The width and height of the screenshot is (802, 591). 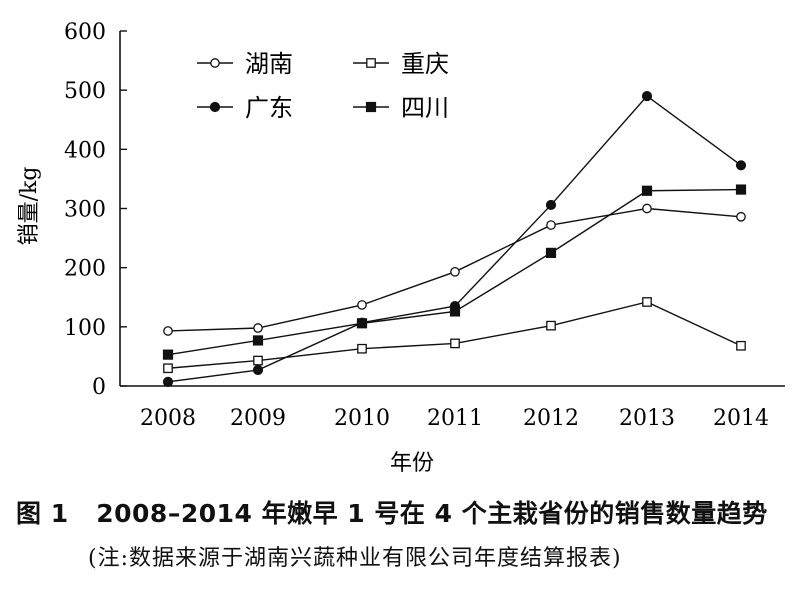 I want to click on legend-label: 重庆, so click(x=425, y=64).